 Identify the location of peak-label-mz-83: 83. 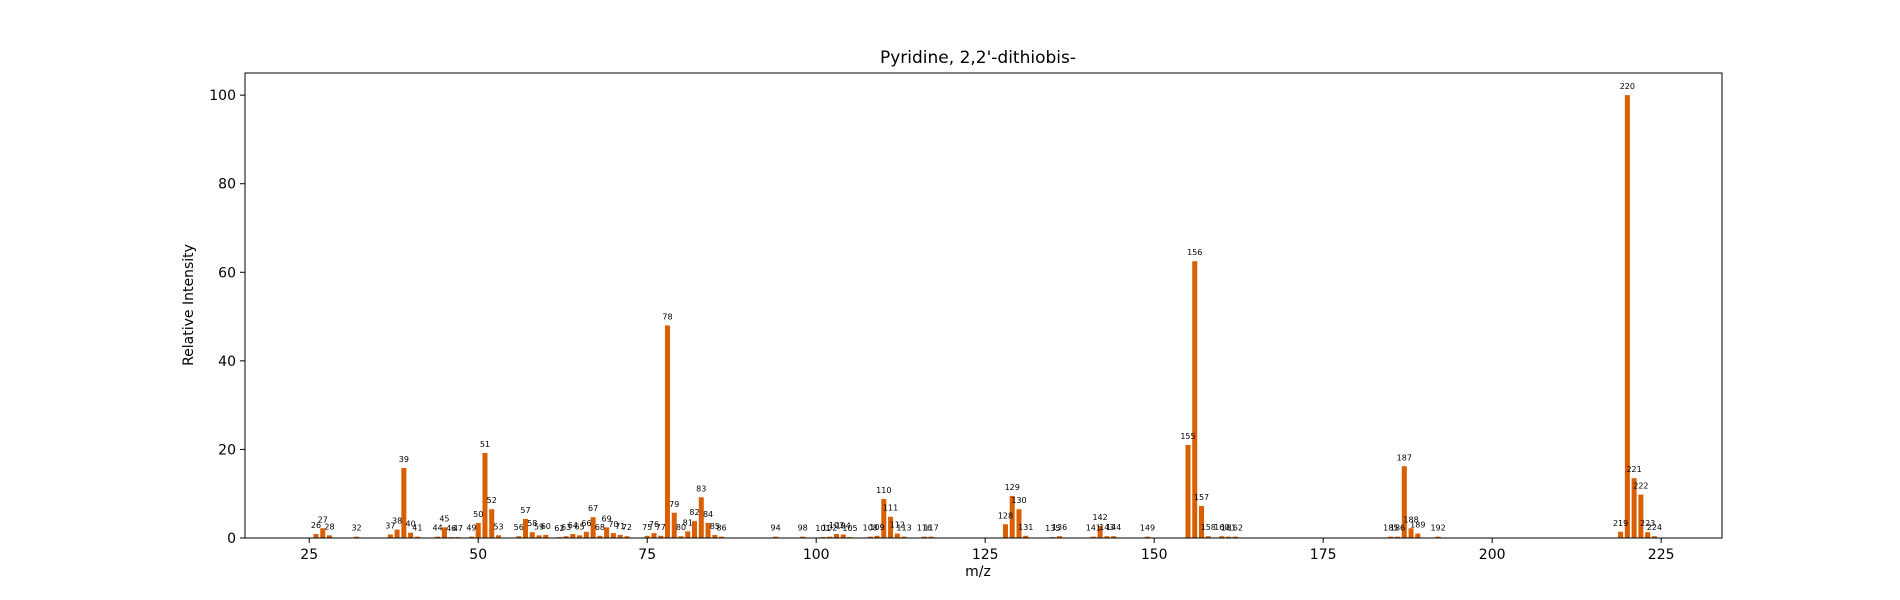
(701, 488).